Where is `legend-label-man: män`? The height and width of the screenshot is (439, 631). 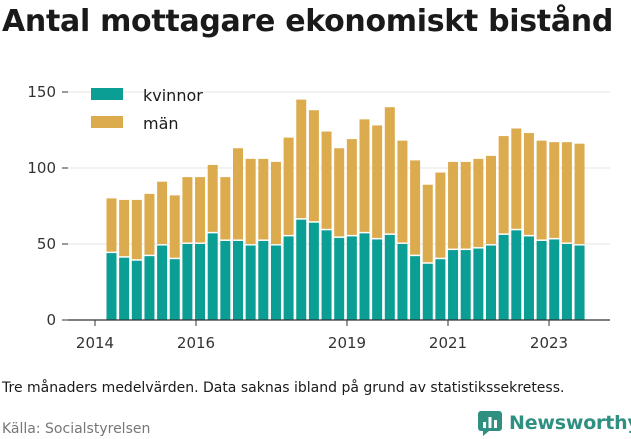
legend-label-man: män is located at coordinates (161, 123).